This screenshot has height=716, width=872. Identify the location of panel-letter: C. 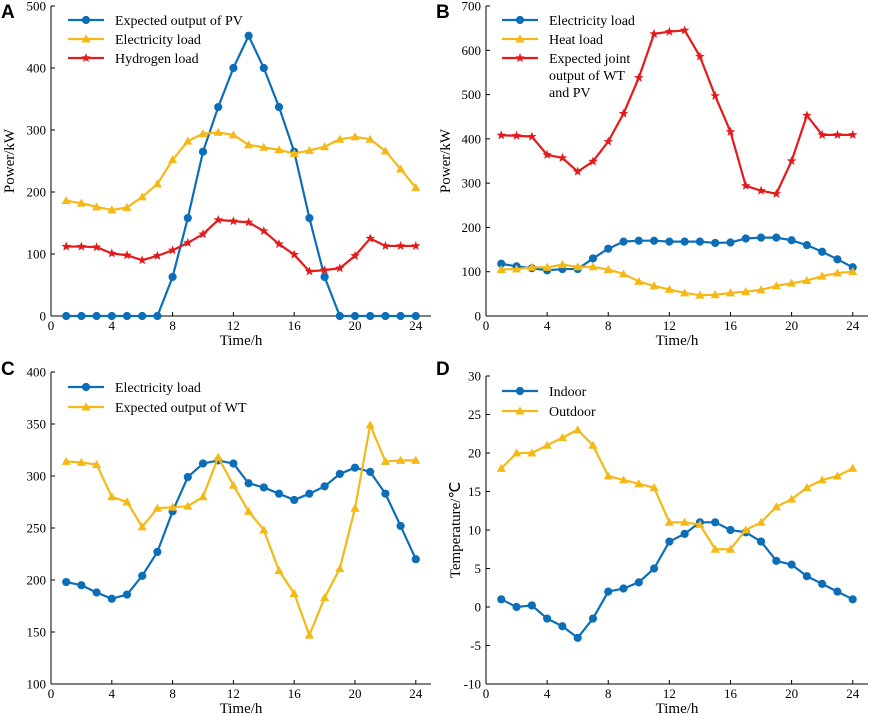
(8, 369).